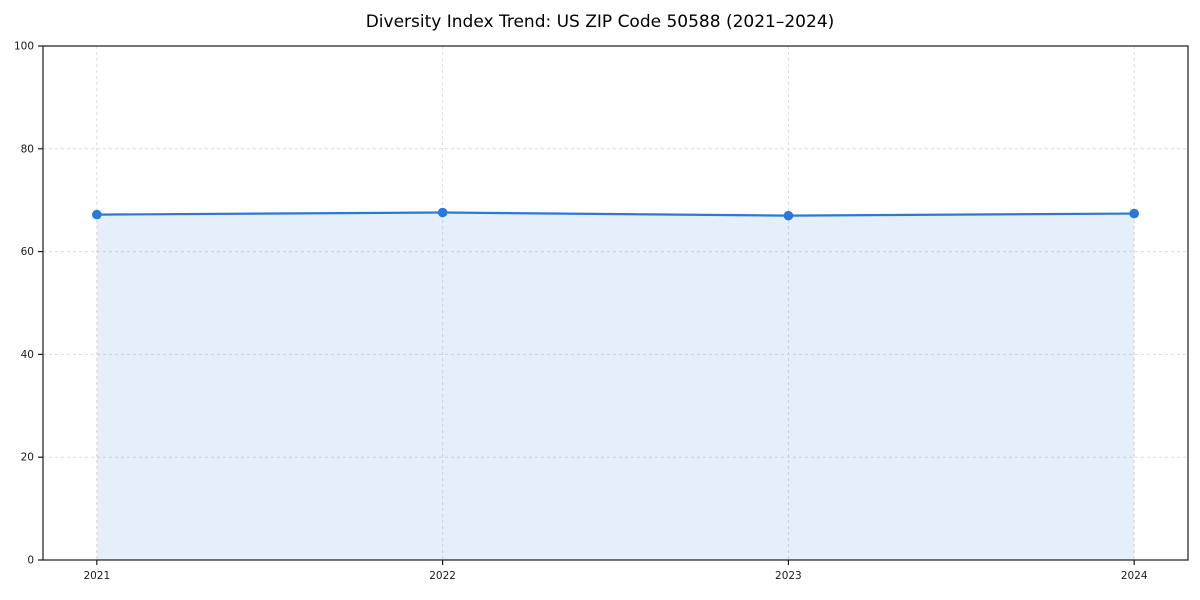  I want to click on x-tick-label: 2024, so click(1134, 576).